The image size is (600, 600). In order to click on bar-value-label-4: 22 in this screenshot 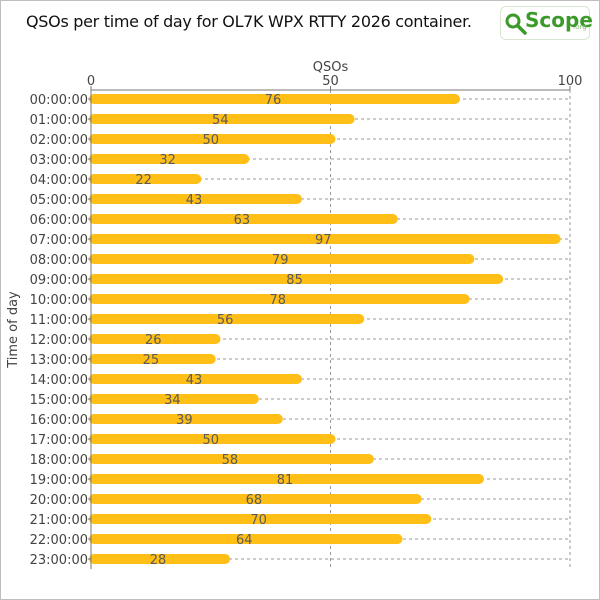, I will do `click(143, 180)`.